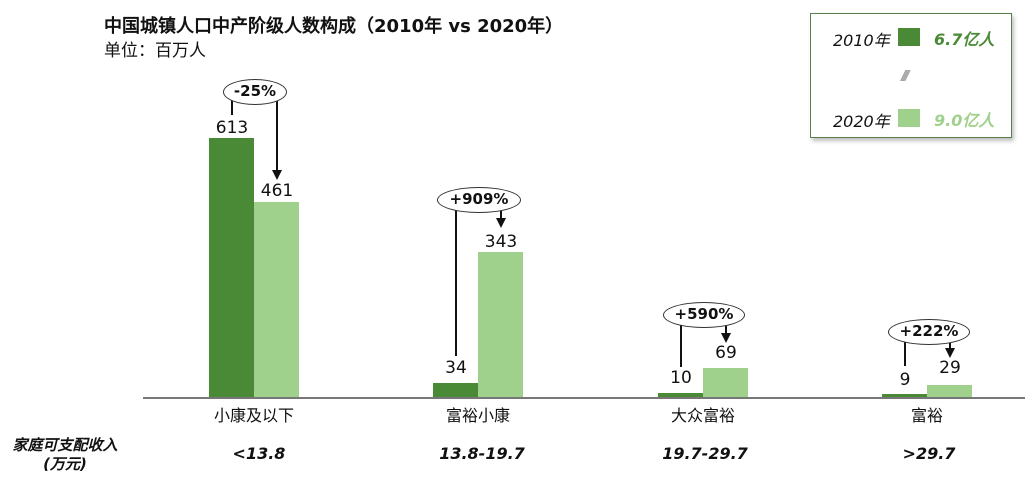 The height and width of the screenshot is (479, 1025). What do you see at coordinates (231, 267) in the screenshot?
I see `bar-2010-group1` at bounding box center [231, 267].